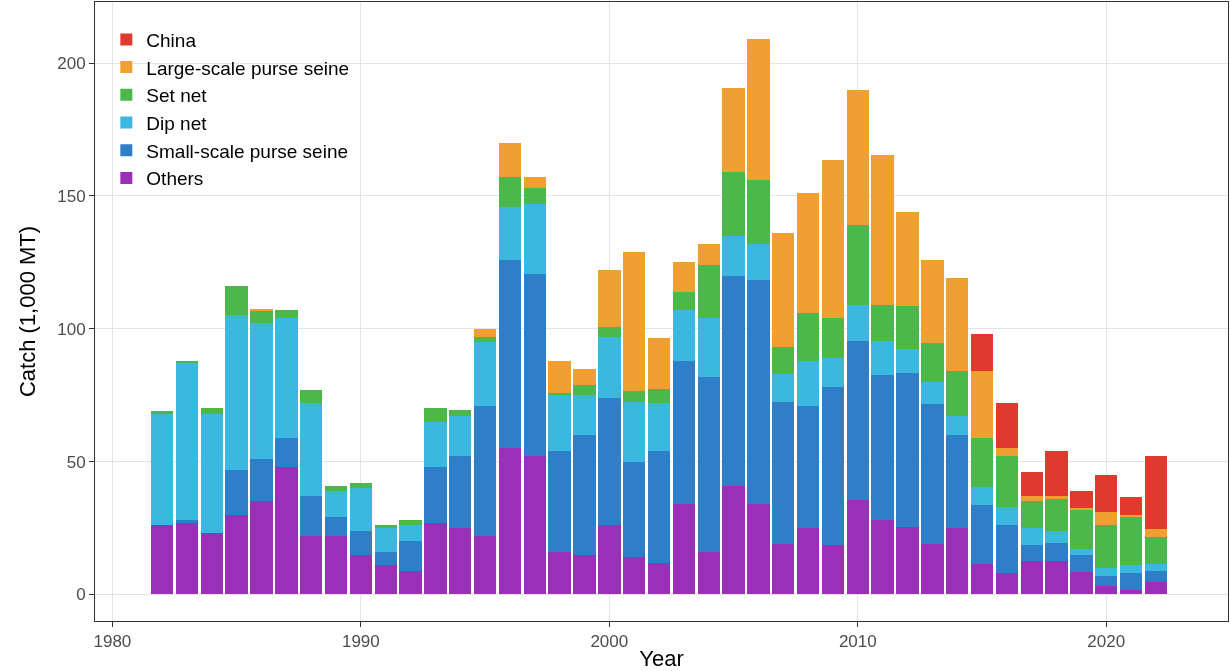  Describe the element at coordinates (112, 642) in the screenshot. I see `x-tick-label: 1980` at that location.